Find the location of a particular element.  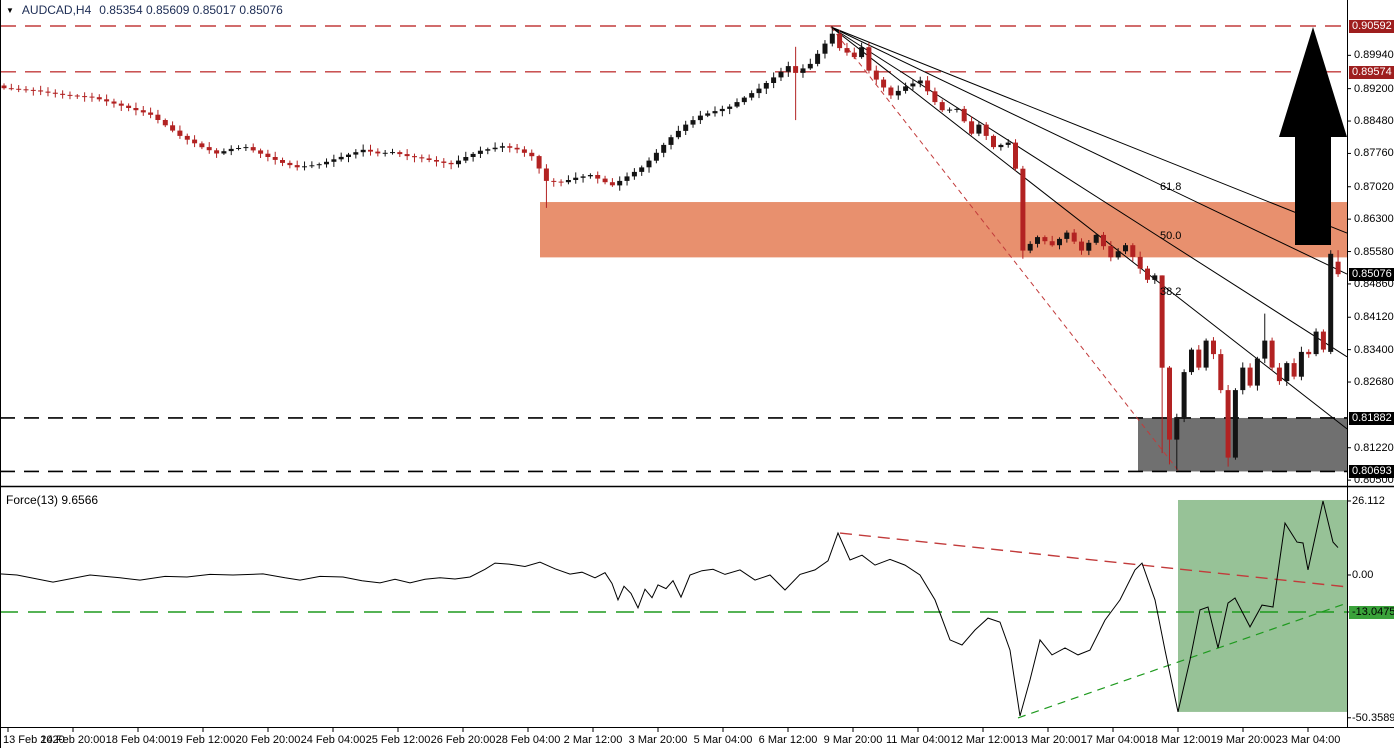

time-axis-label: 6 Mar 12:00 is located at coordinates (788, 740).